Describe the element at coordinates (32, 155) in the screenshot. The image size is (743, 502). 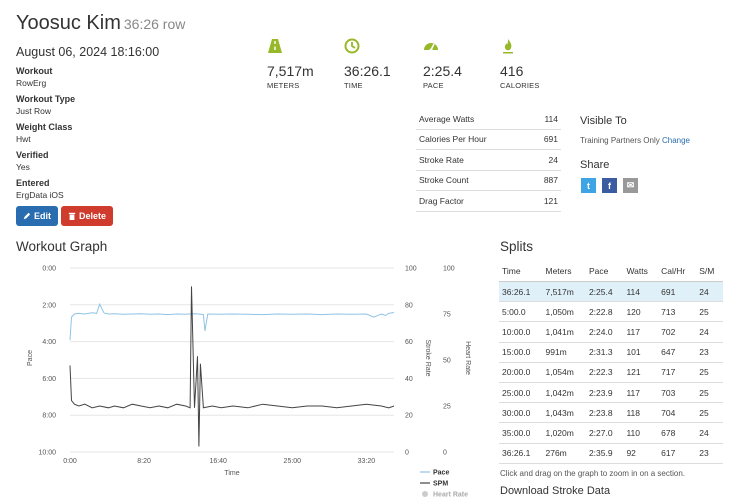
I see `field-label: Verified` at that location.